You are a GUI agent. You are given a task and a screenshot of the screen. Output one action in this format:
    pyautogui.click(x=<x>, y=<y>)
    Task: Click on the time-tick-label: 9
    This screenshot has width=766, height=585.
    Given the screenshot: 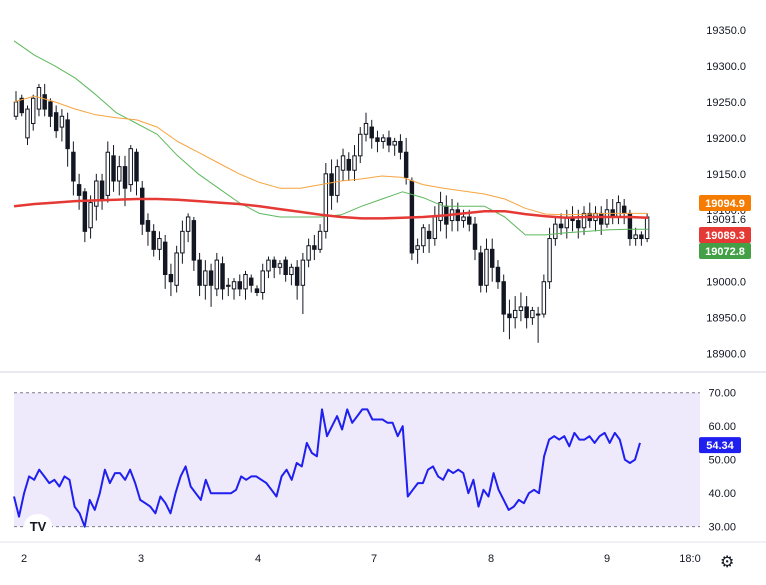 What is the action you would take?
    pyautogui.click(x=607, y=559)
    